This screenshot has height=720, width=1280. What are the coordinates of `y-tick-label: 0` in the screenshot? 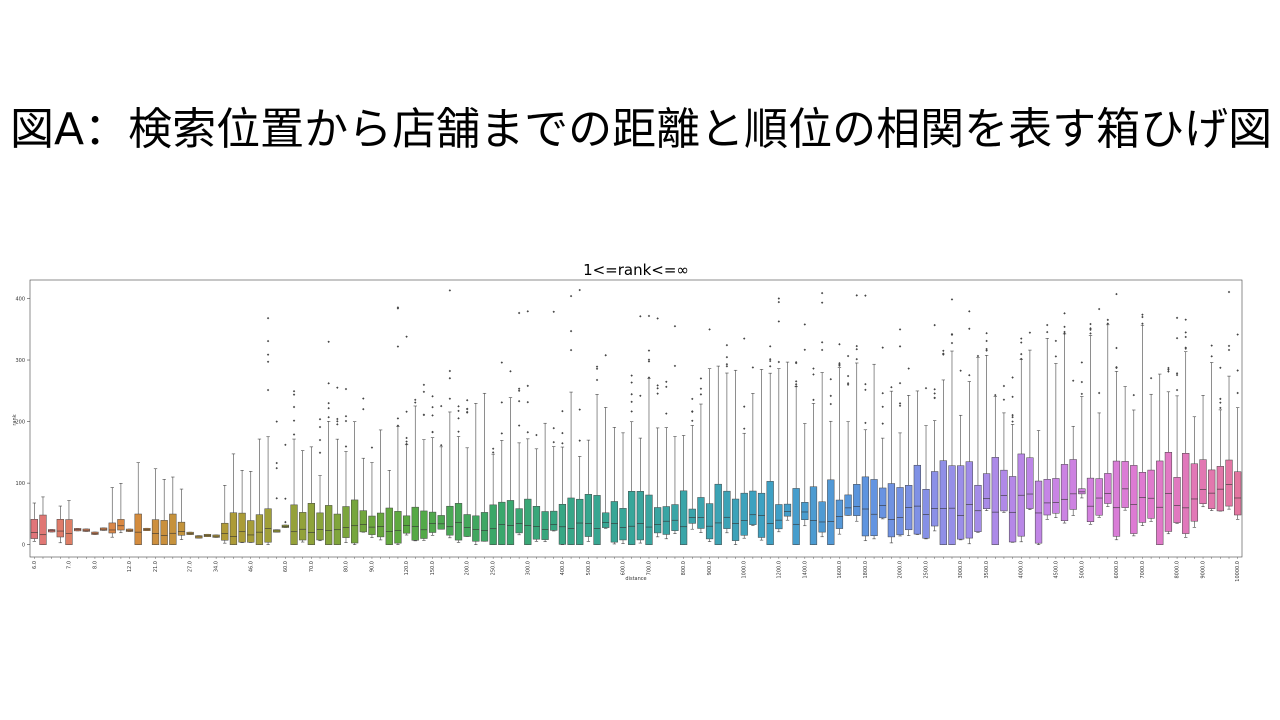 It's located at (23, 545).